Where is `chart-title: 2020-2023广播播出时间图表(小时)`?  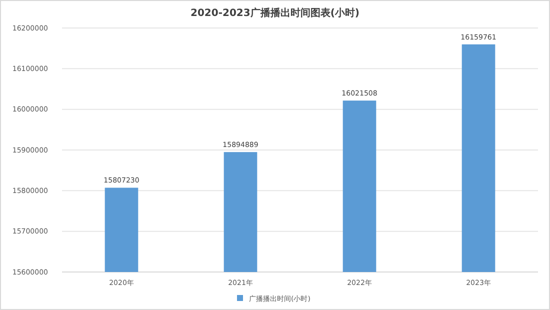 chart-title: 2020-2023广播播出时间图表(小时) is located at coordinates (275, 13).